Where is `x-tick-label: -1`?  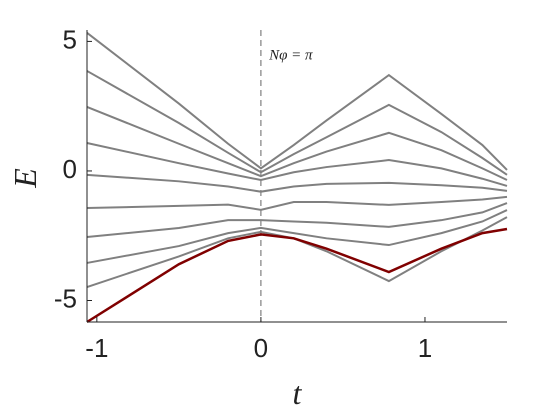
x-tick-label: -1 is located at coordinates (96, 348).